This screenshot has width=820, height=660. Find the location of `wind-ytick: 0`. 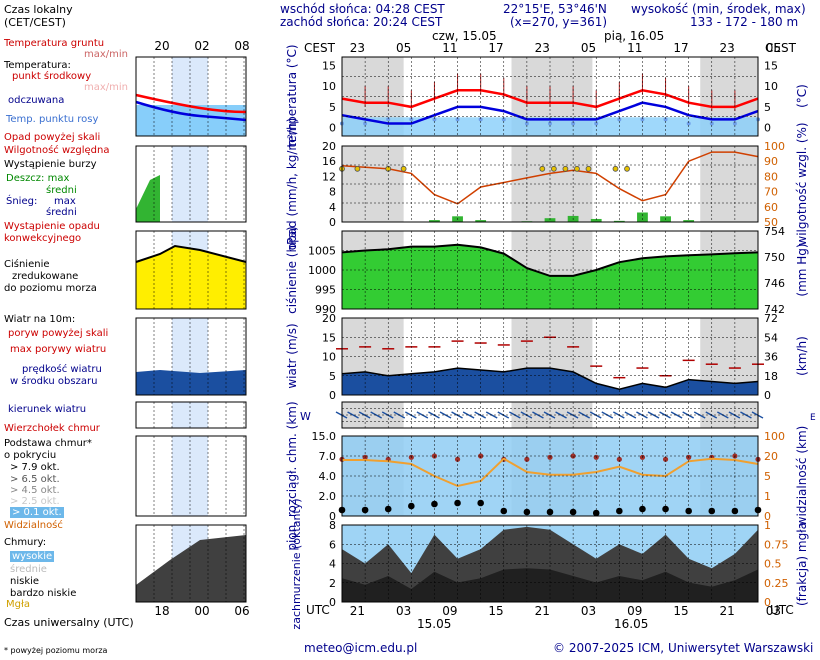

wind-ytick: 0 is located at coordinates (332, 395).